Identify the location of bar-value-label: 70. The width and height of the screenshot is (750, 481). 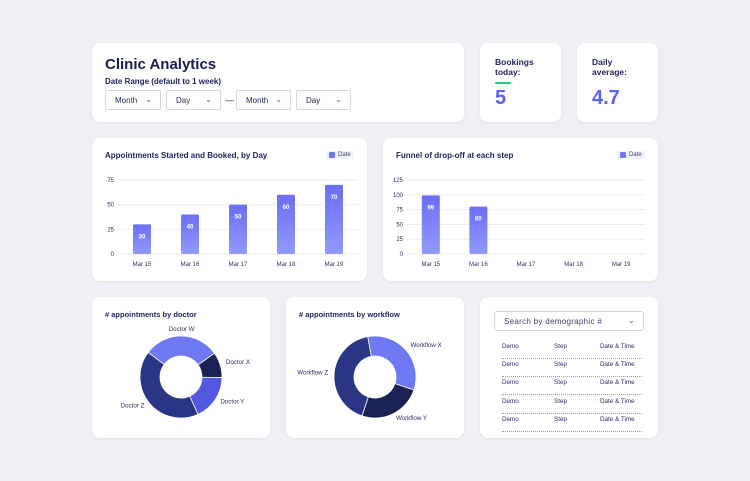
(334, 198).